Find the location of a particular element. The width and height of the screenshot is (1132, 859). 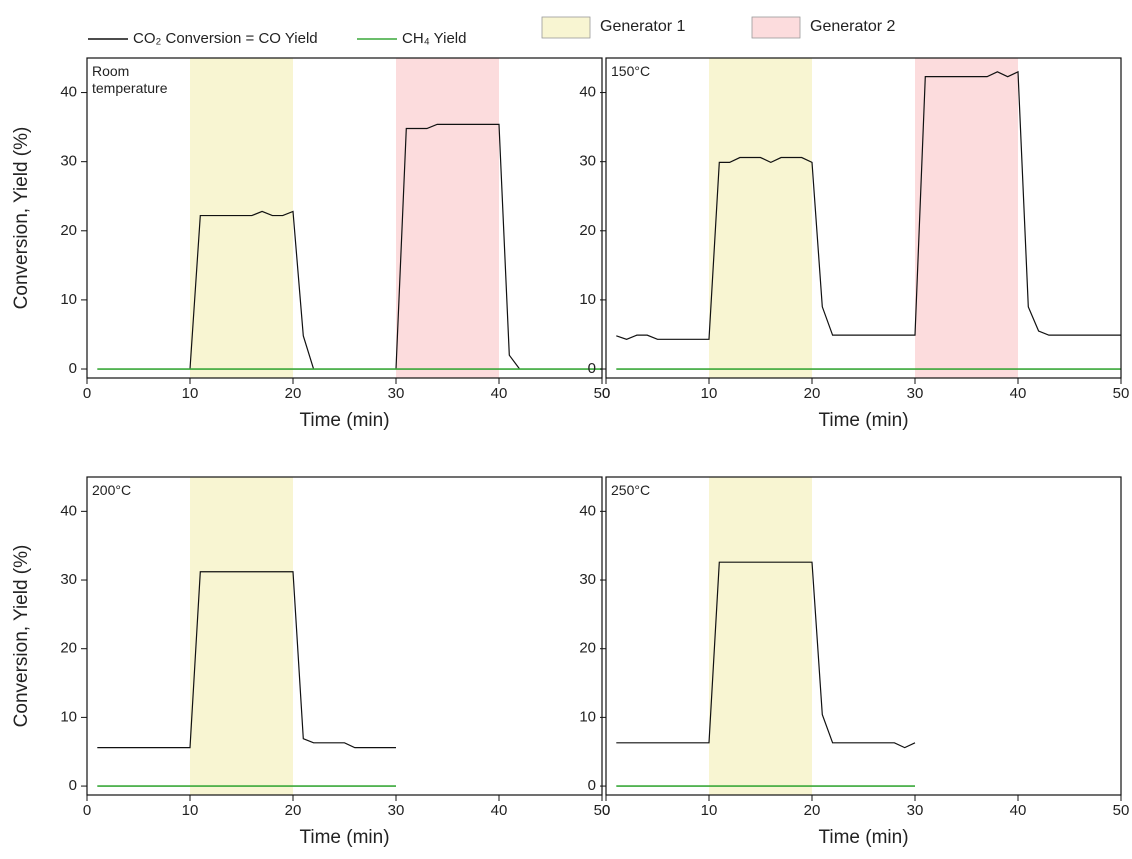

panel-annotation: 200°C is located at coordinates (112, 490).